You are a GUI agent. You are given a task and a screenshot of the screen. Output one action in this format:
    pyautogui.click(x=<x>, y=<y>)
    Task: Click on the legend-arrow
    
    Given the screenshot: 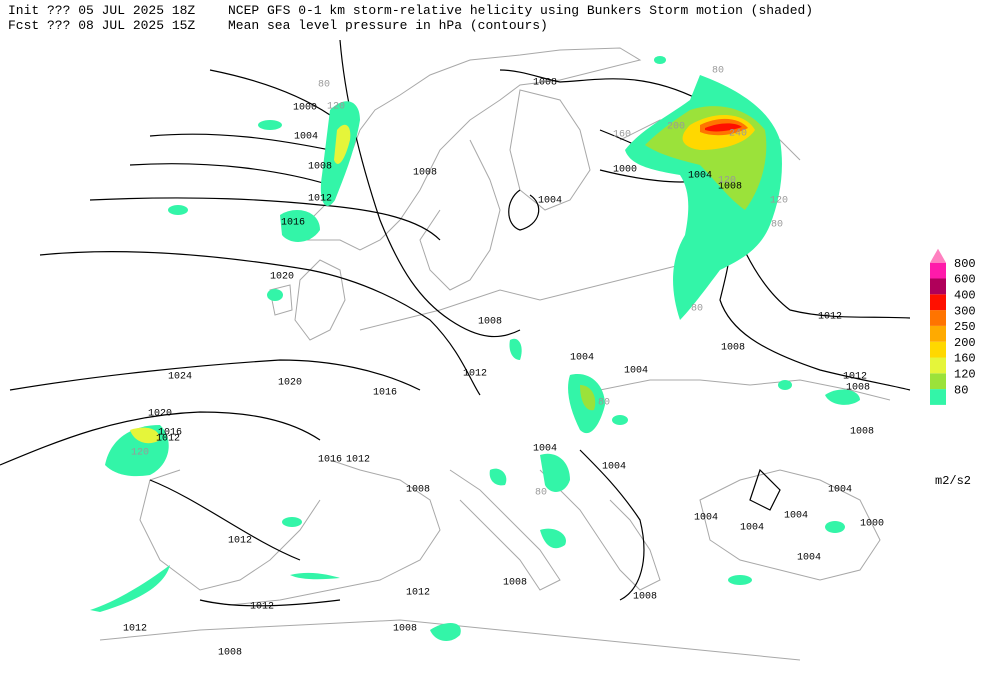 What is the action you would take?
    pyautogui.click(x=938, y=255)
    